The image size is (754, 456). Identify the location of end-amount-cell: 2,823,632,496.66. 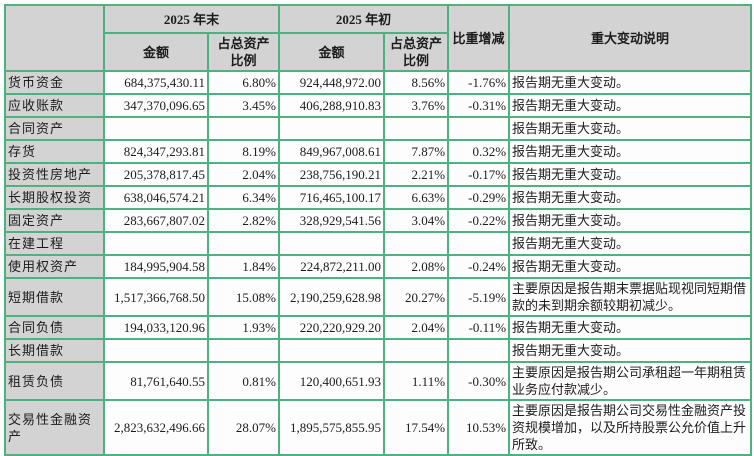
(156, 427).